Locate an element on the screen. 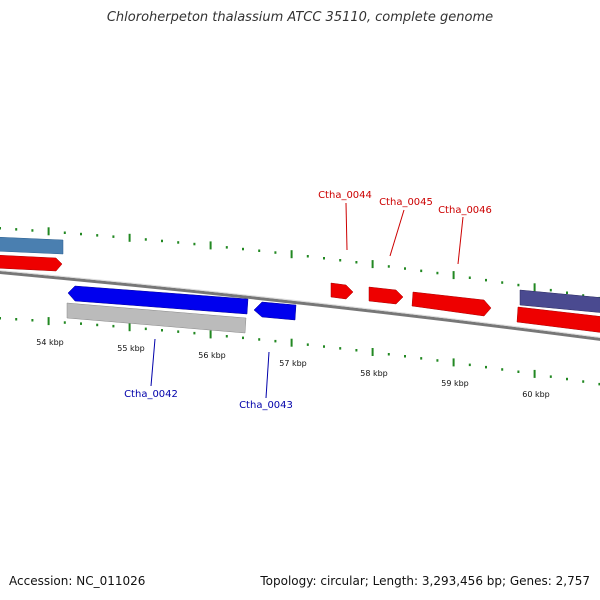 The width and height of the screenshot is (600, 600). accession-text: Accession: NC_011026 is located at coordinates (77, 581).